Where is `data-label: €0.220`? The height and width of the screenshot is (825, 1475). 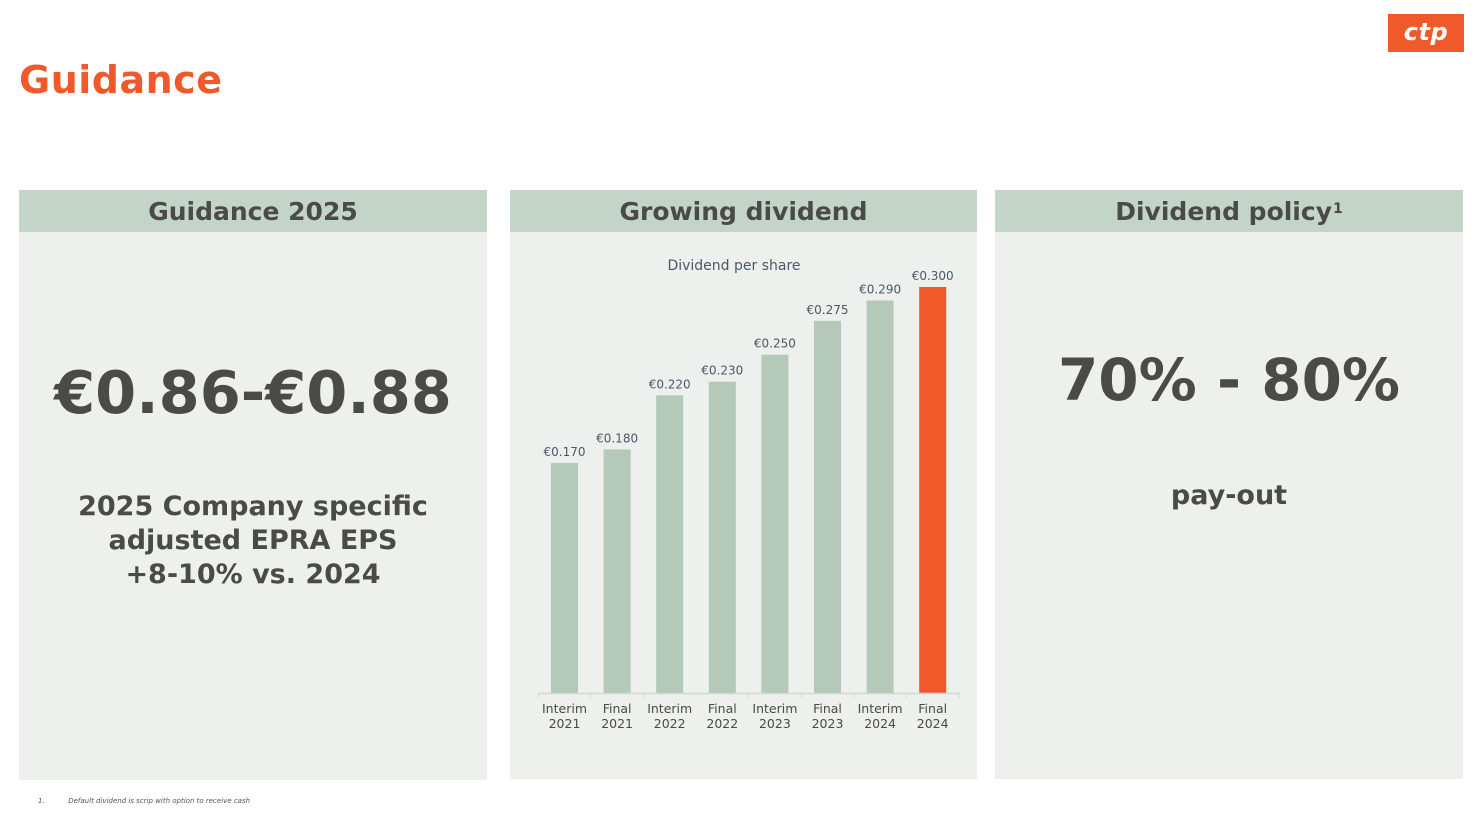
data-label: €0.220 is located at coordinates (670, 384).